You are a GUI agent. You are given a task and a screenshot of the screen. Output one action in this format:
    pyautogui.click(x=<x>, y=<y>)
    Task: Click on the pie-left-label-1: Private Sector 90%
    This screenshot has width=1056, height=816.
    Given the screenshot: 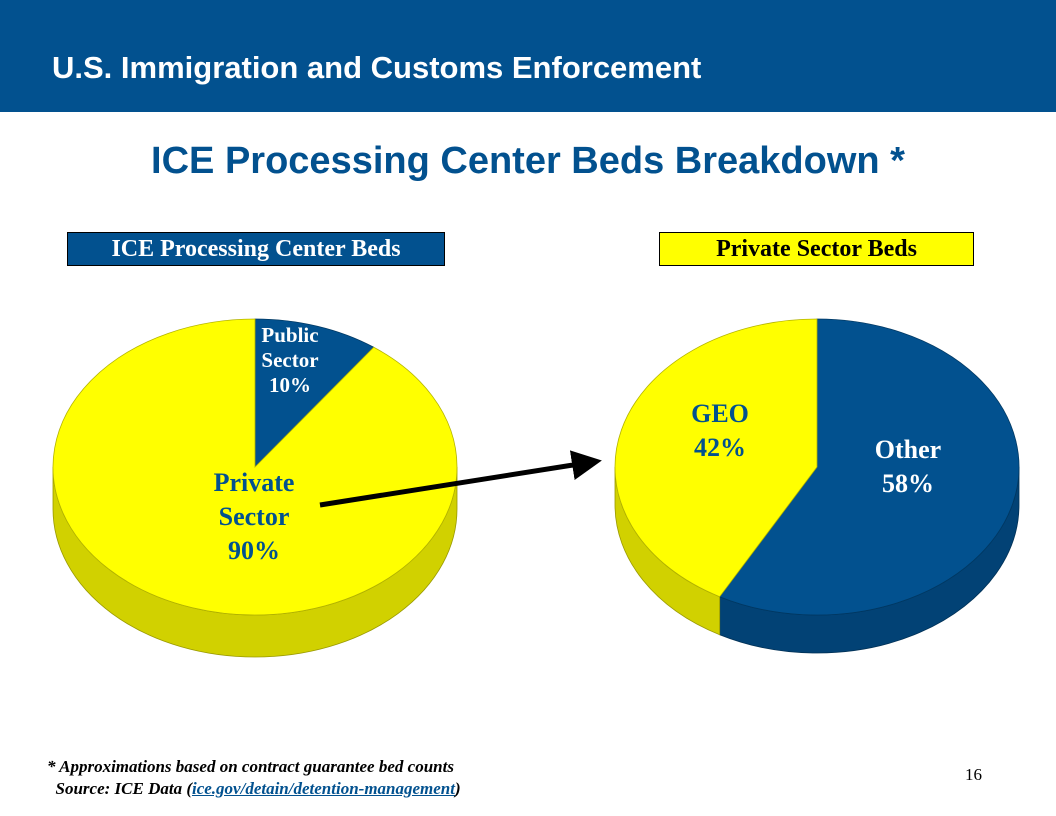 What is the action you would take?
    pyautogui.click(x=254, y=516)
    